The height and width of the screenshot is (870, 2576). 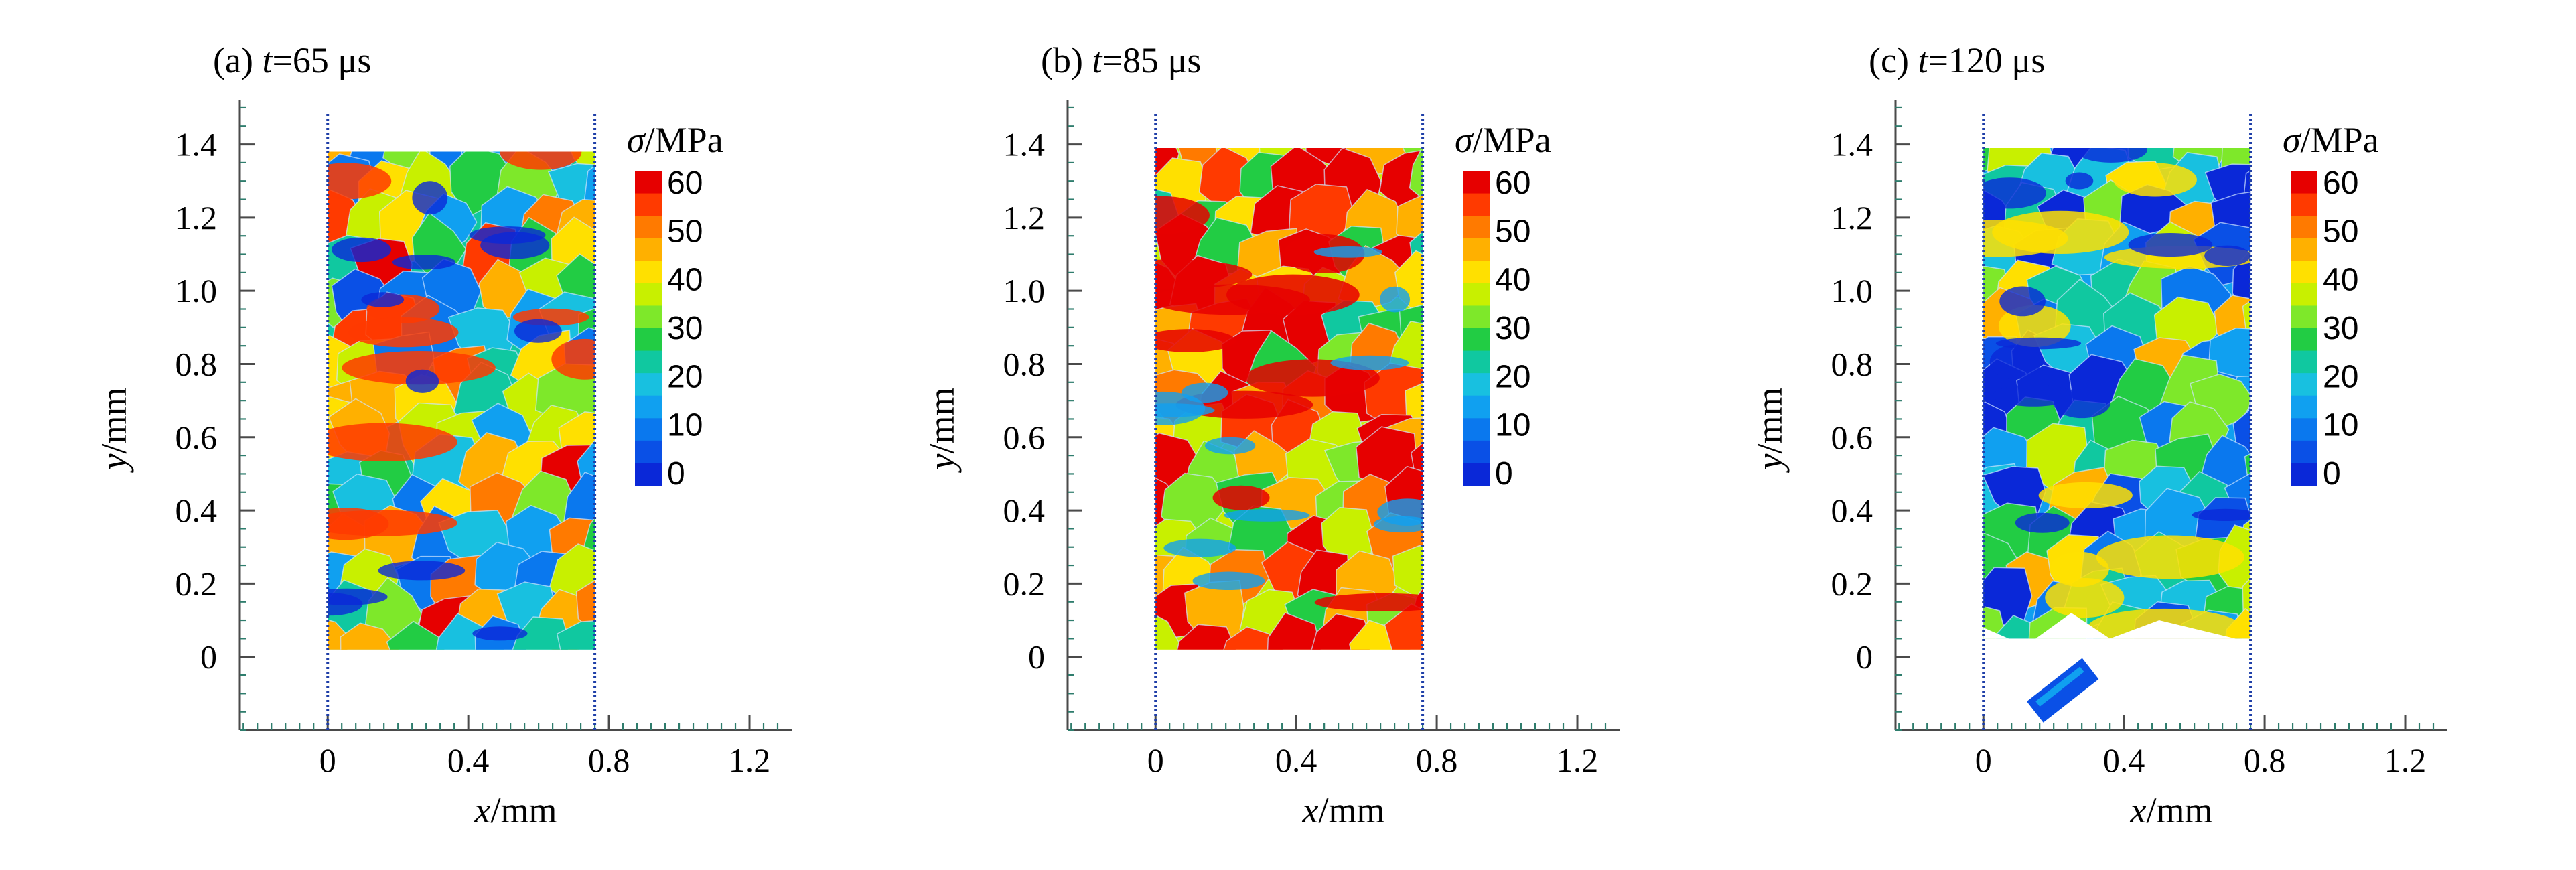 What do you see at coordinates (1893, 60) in the screenshot?
I see `panel-letter: (c)` at bounding box center [1893, 60].